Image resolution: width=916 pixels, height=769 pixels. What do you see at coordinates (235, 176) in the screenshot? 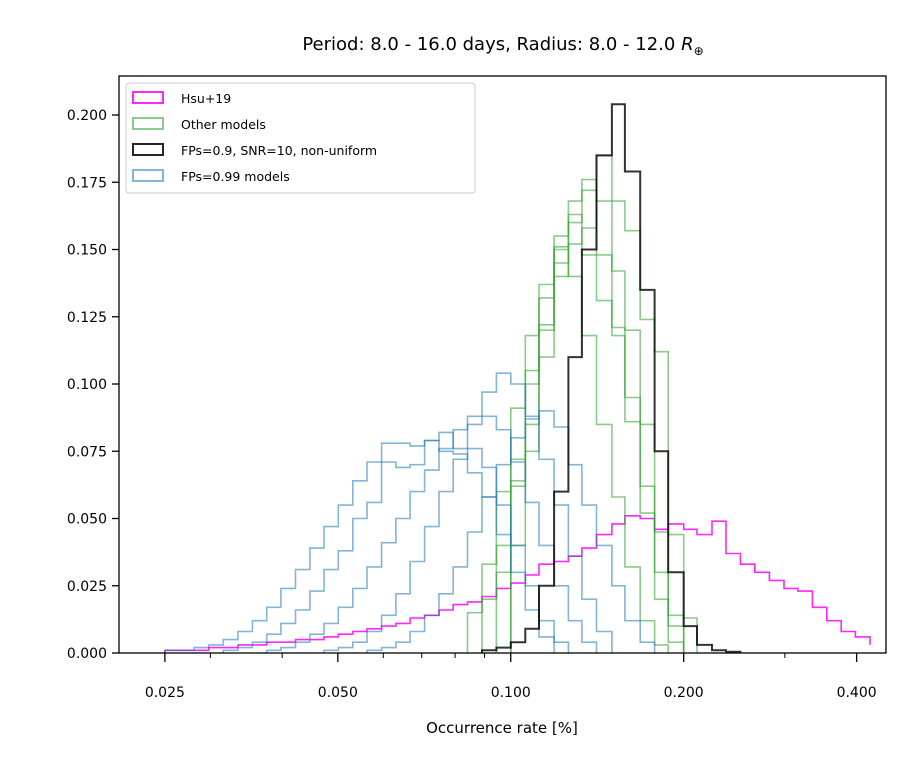
I see `legend-label-3: FPs=0.99 models` at bounding box center [235, 176].